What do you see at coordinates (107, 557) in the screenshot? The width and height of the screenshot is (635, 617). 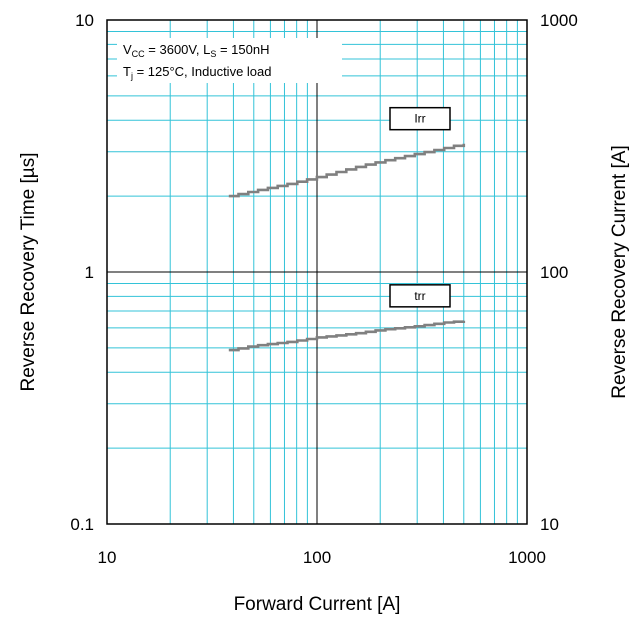 I see `x-tick-label: 10` at bounding box center [107, 557].